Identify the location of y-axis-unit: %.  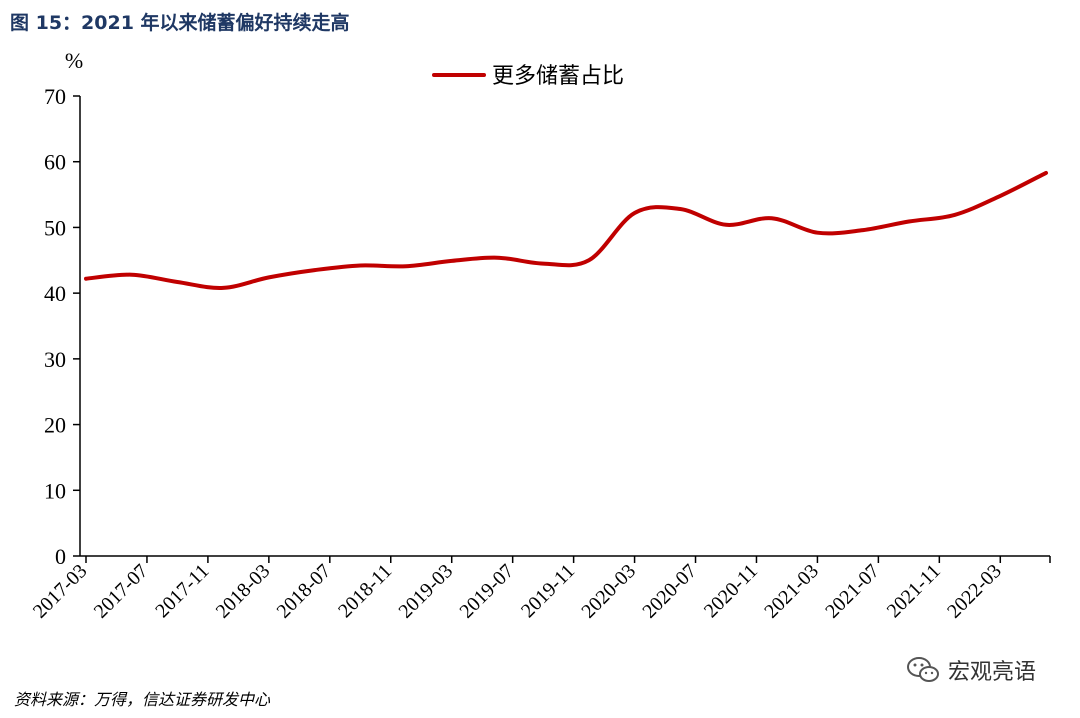
(74, 60).